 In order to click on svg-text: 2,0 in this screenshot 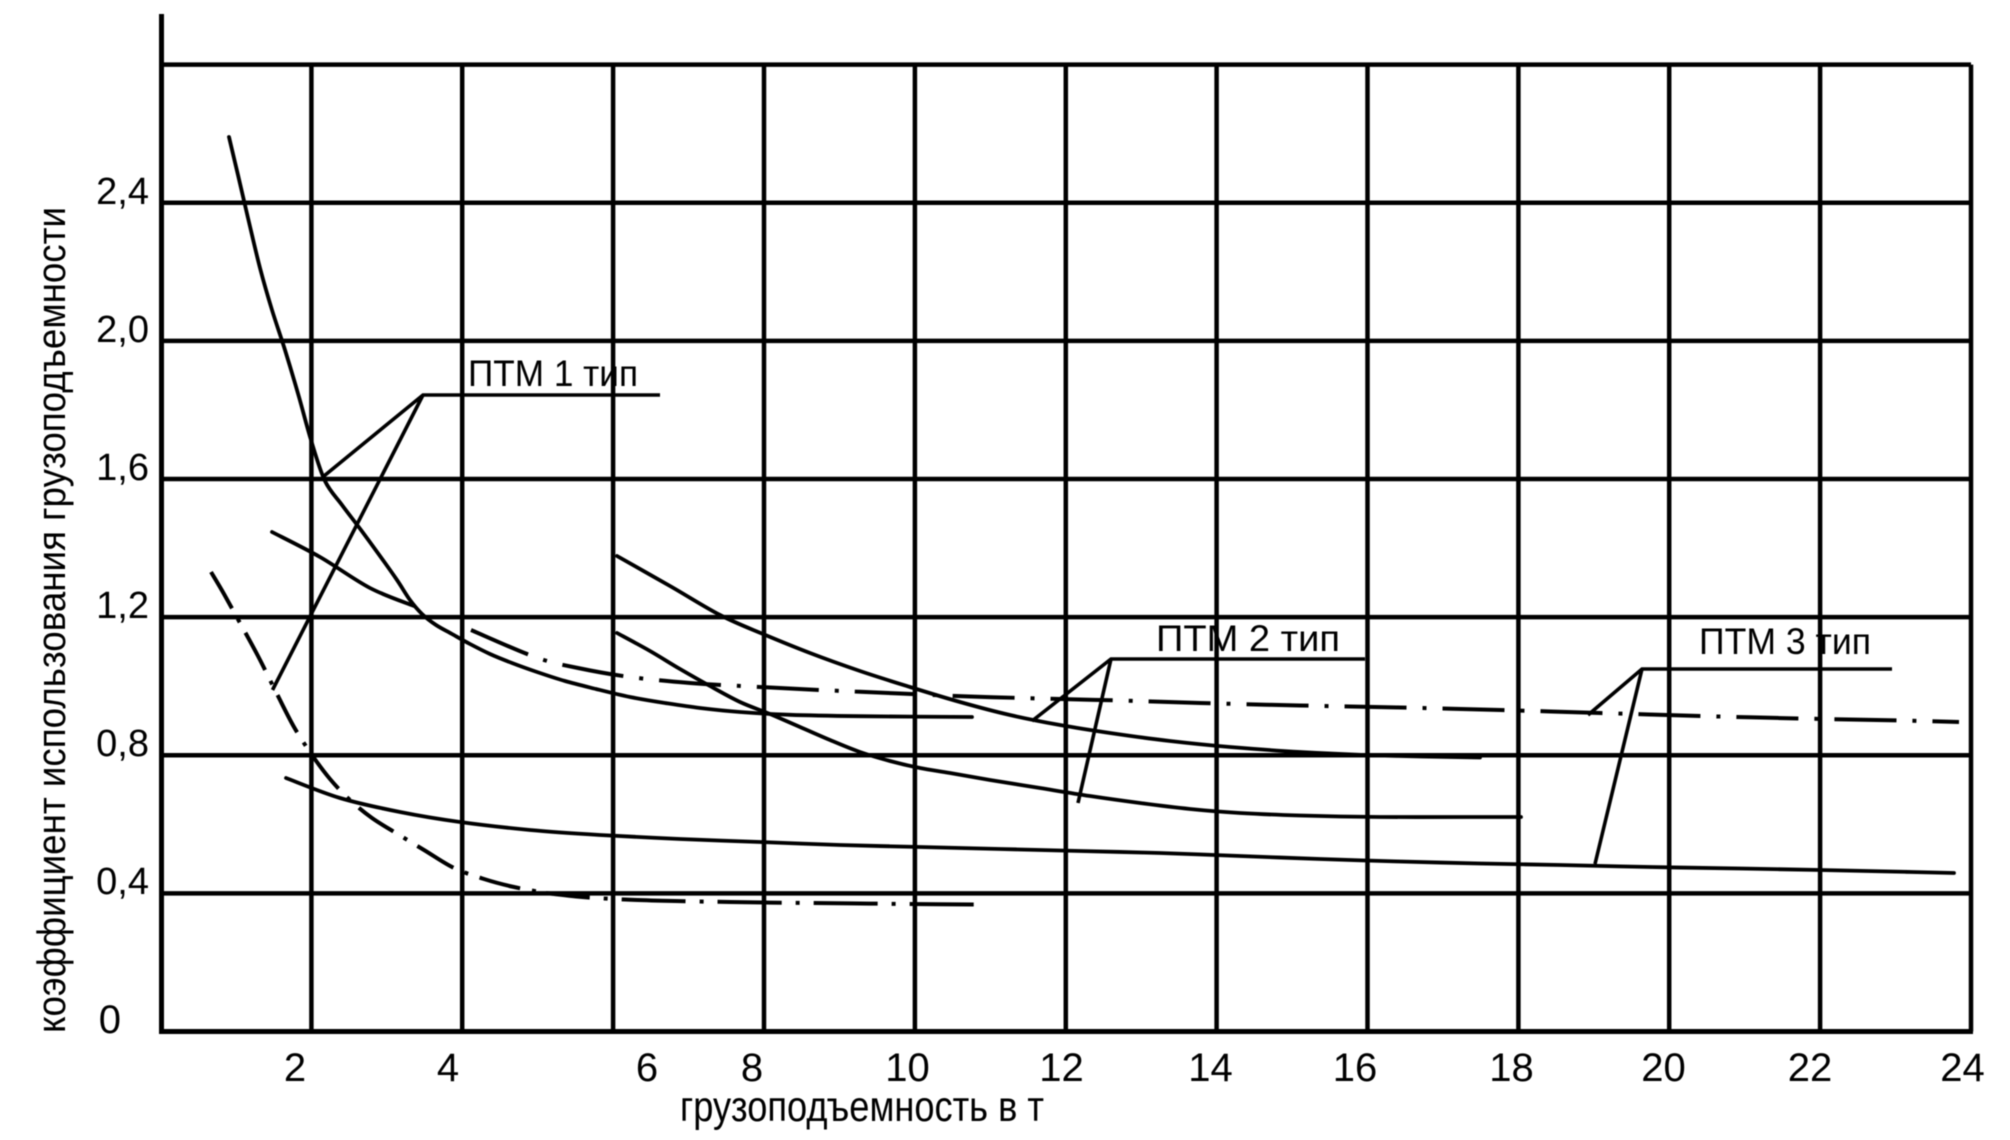, I will do `click(122, 330)`.